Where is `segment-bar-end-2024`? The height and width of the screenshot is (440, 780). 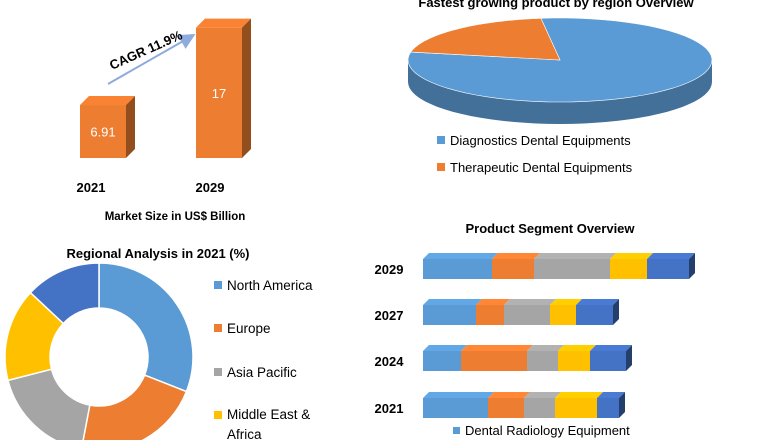 segment-bar-end-2024 is located at coordinates (629, 358).